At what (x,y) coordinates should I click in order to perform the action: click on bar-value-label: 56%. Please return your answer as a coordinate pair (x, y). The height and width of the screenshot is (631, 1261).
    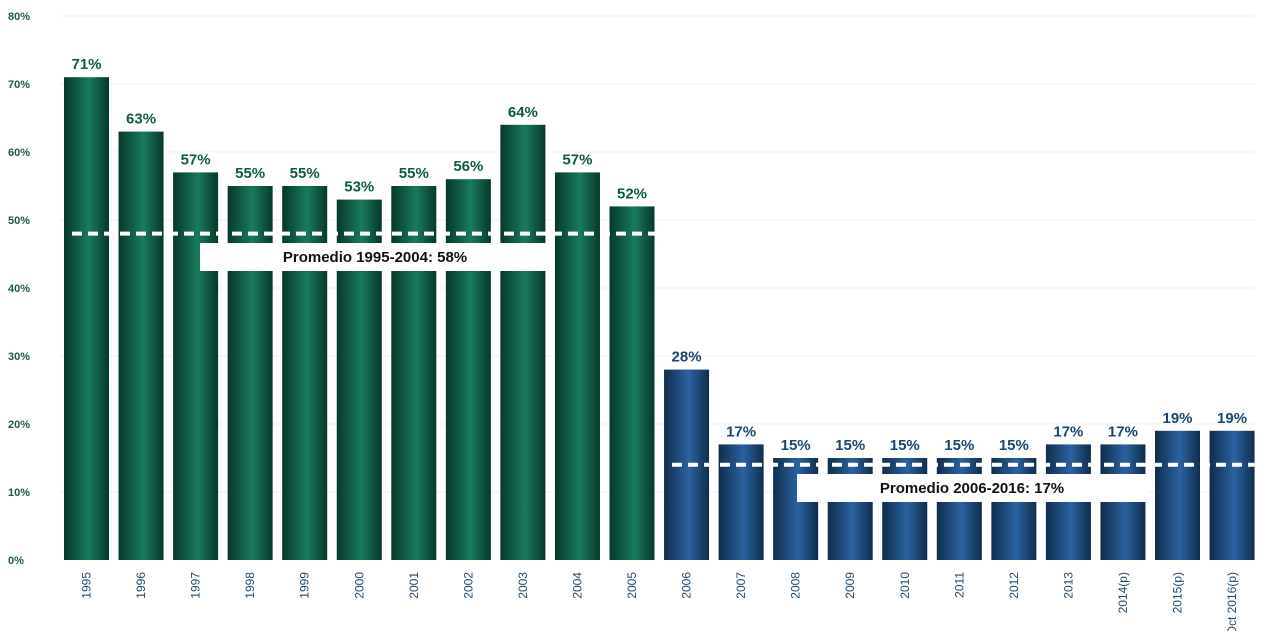
    Looking at the image, I should click on (468, 166).